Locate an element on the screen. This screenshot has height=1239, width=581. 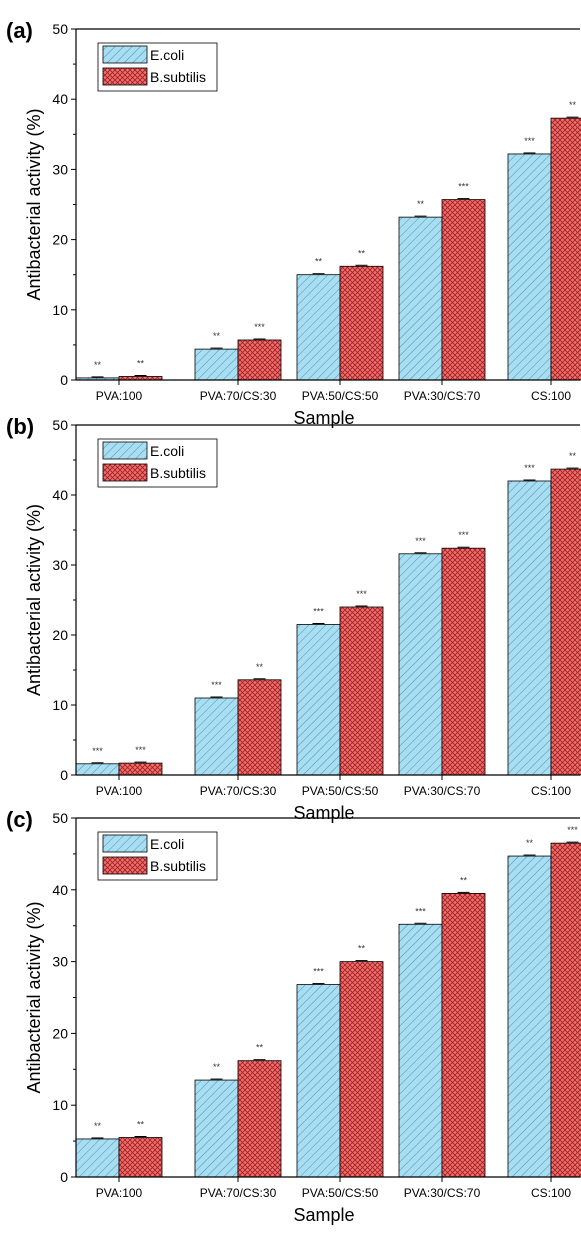
panel-label: (a) is located at coordinates (19, 30).